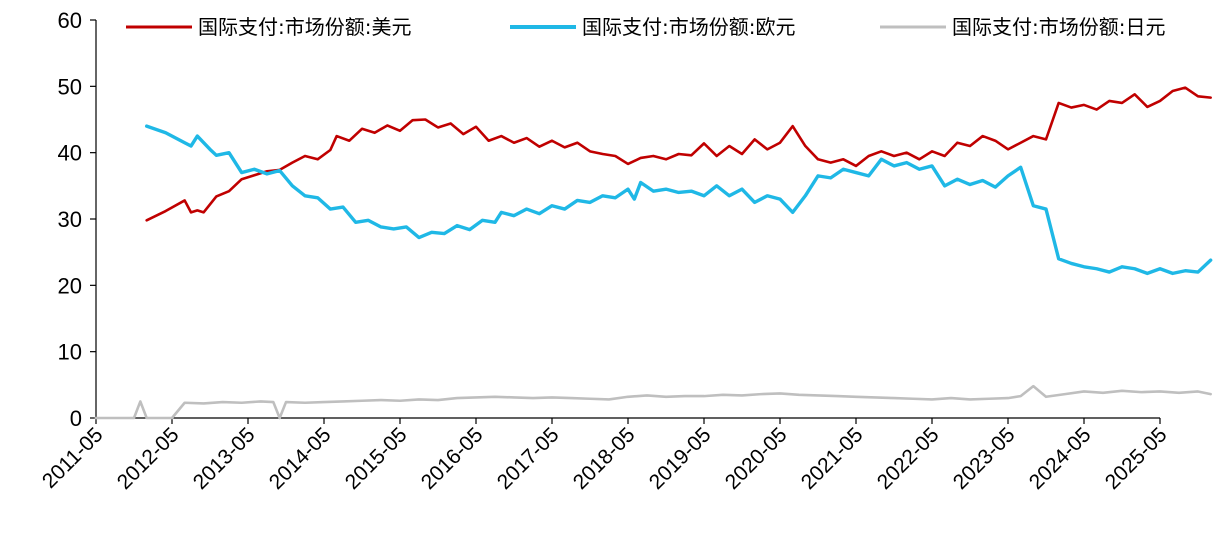 This screenshot has width=1230, height=540. I want to click on x-tick-label: 2015-05, so click(376, 458).